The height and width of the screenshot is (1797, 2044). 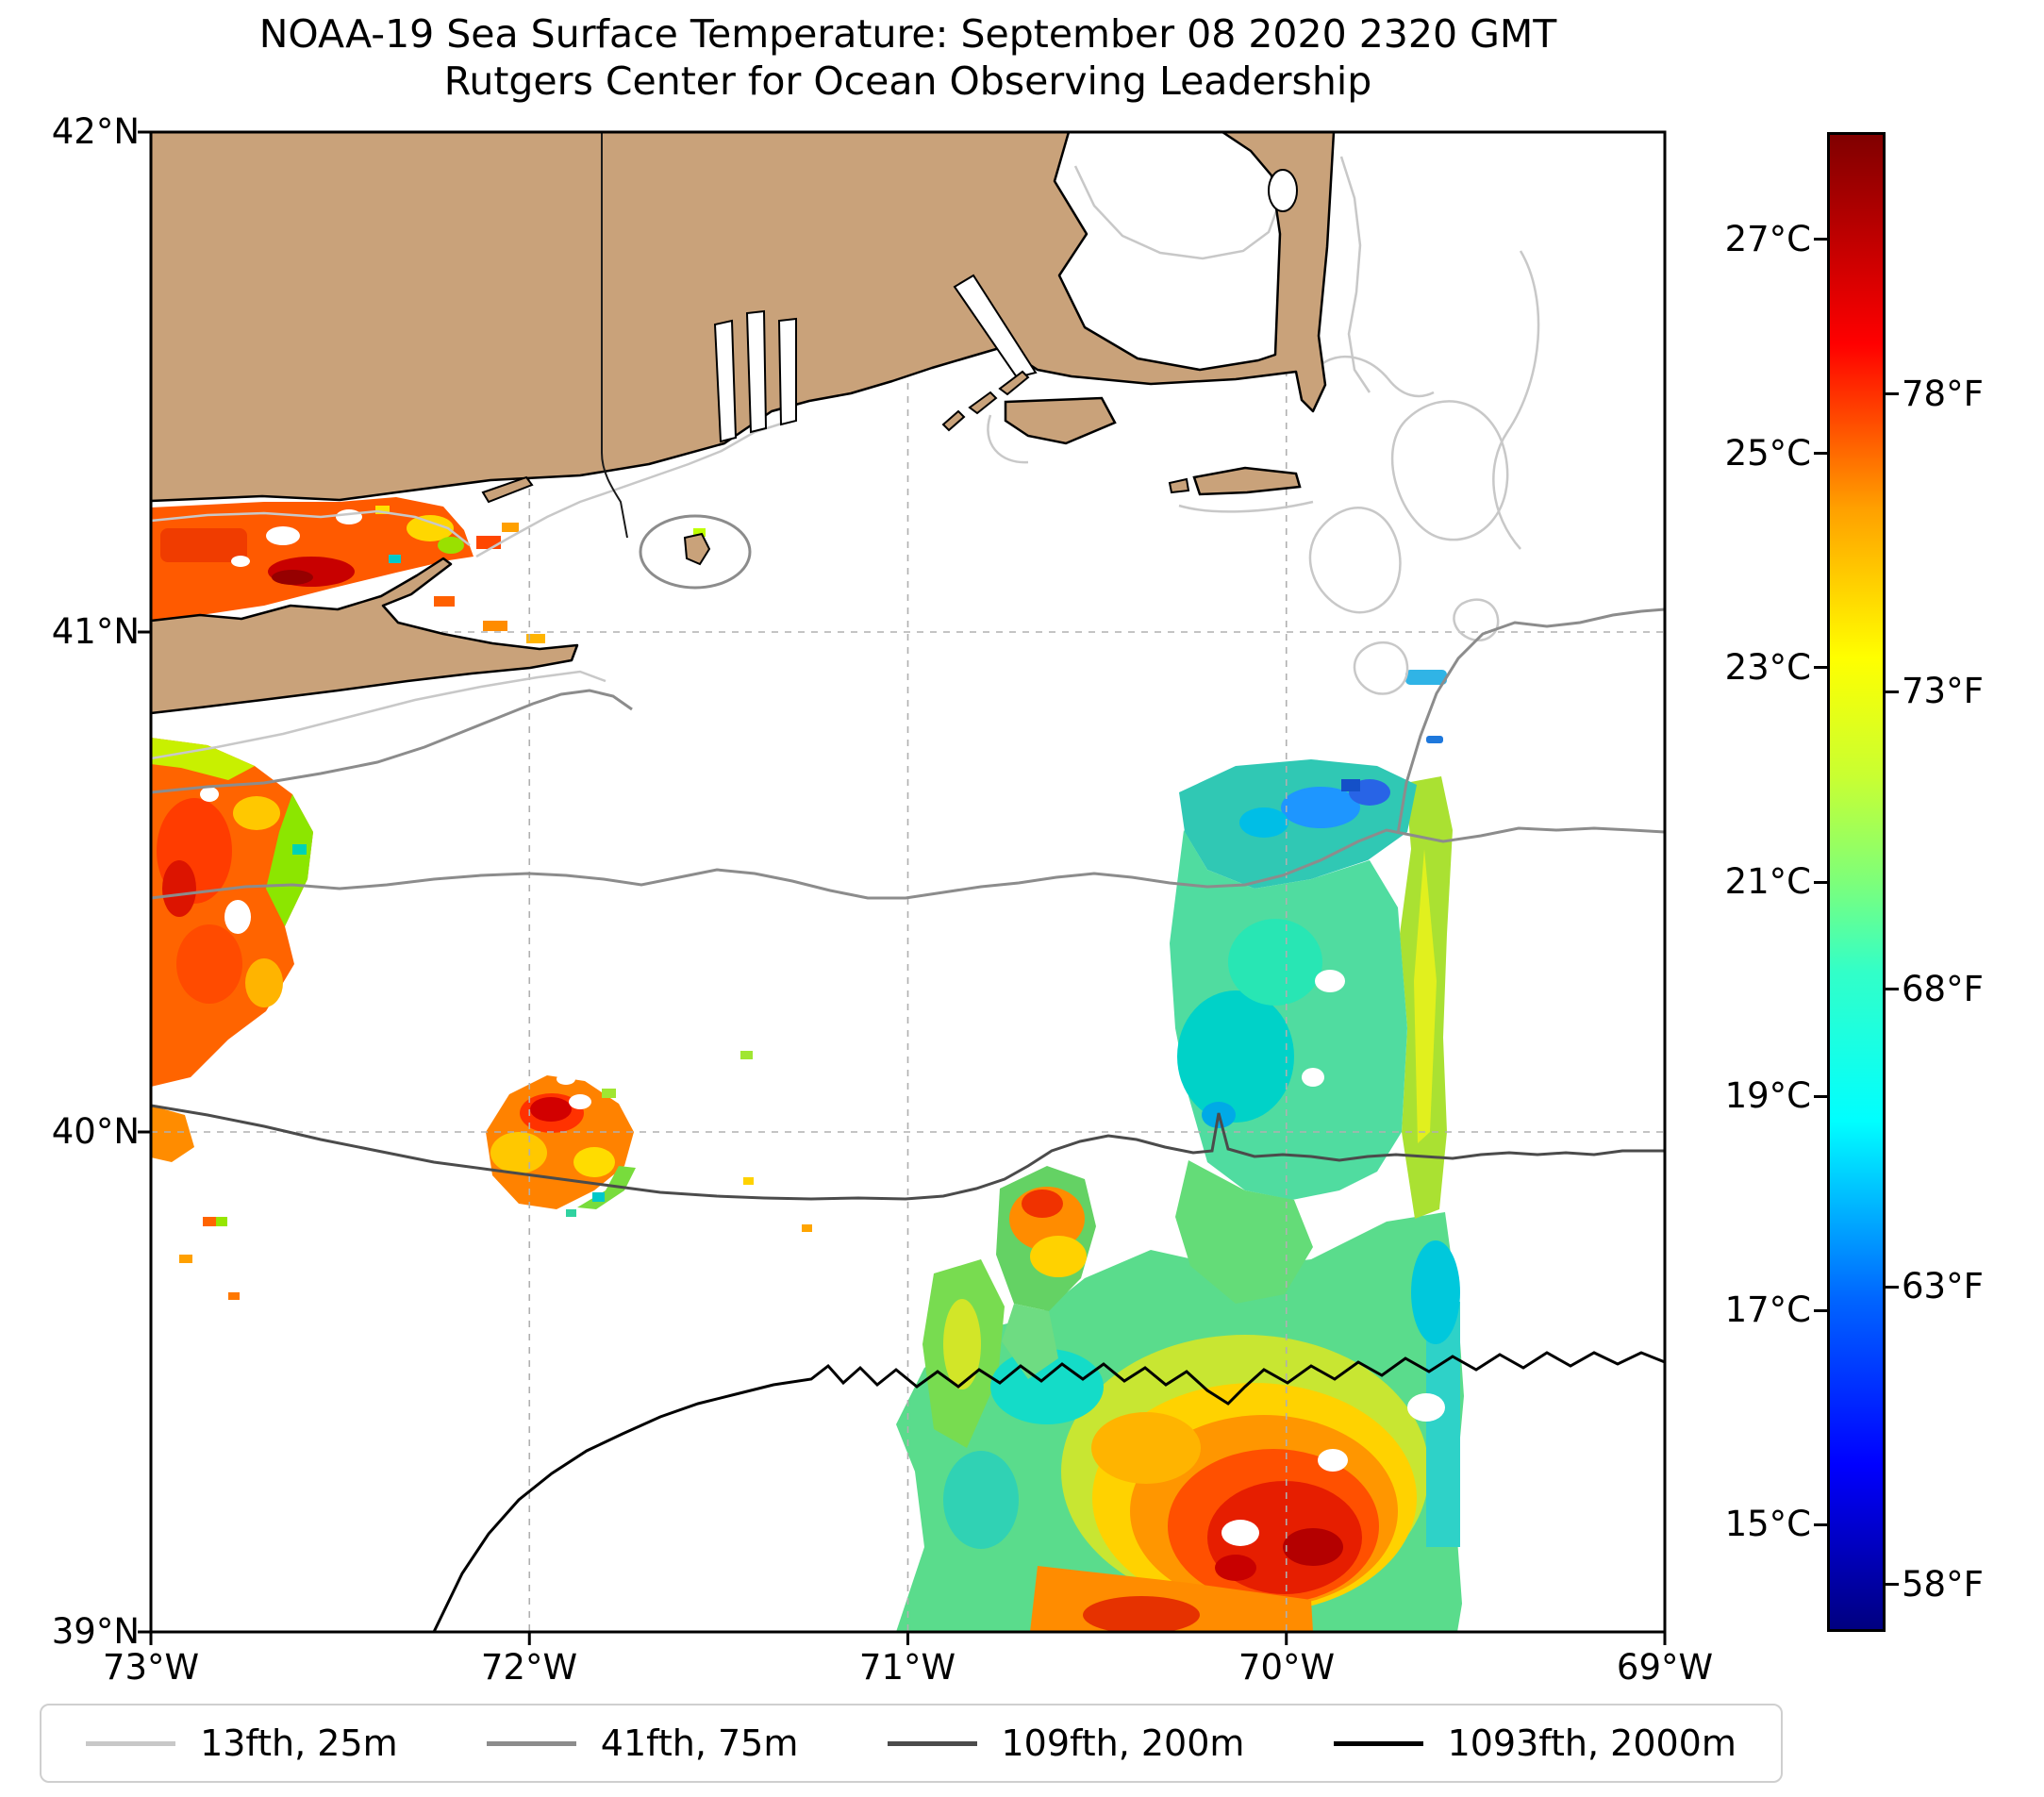 What do you see at coordinates (1768, 453) in the screenshot?
I see `colorbar-label-25c: 25°C` at bounding box center [1768, 453].